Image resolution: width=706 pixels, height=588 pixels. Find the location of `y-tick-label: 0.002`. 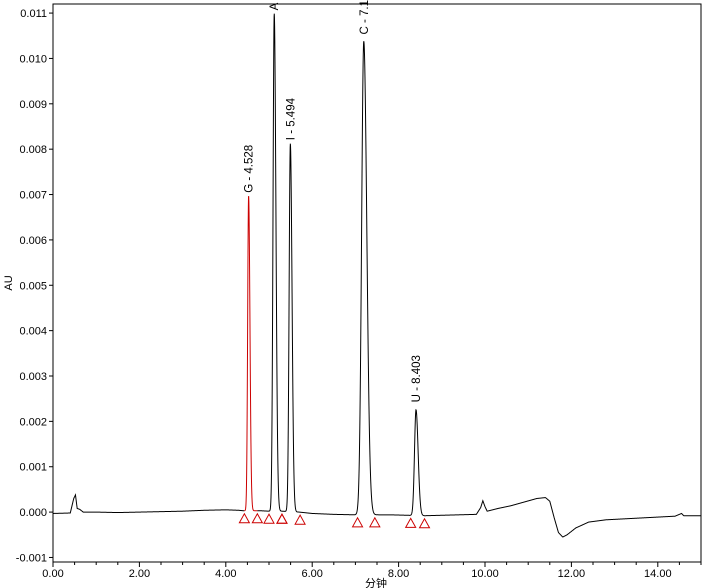

y-tick-label: 0.002 is located at coordinates (33, 422).